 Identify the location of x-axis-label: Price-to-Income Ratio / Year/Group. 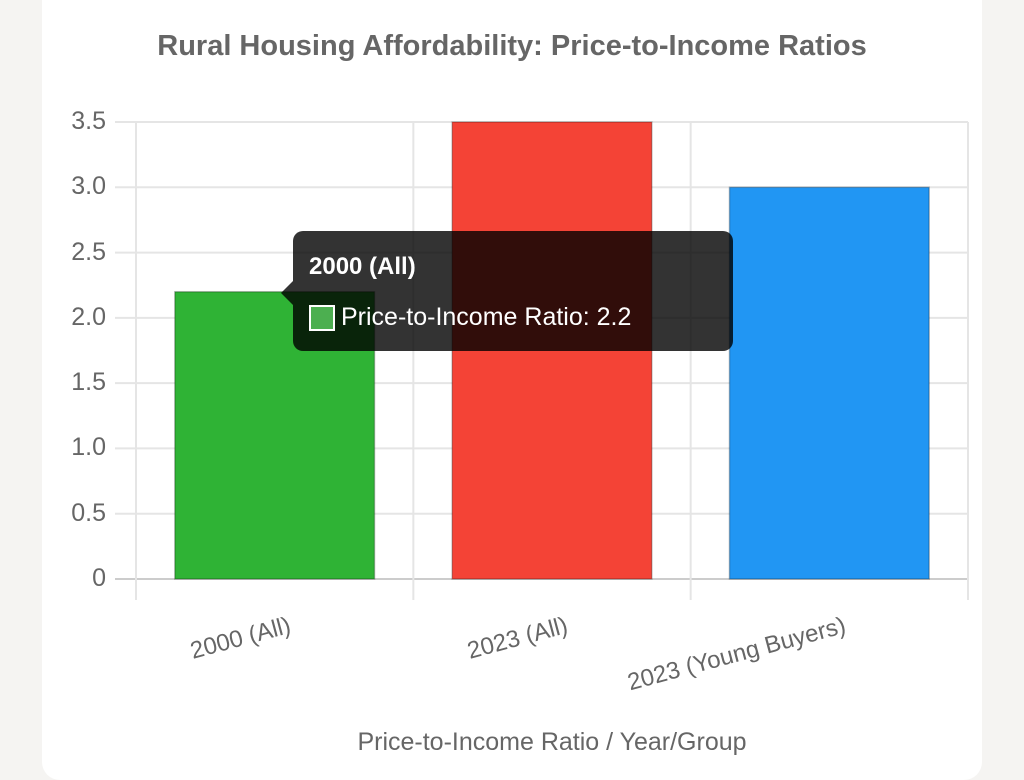
(552, 742).